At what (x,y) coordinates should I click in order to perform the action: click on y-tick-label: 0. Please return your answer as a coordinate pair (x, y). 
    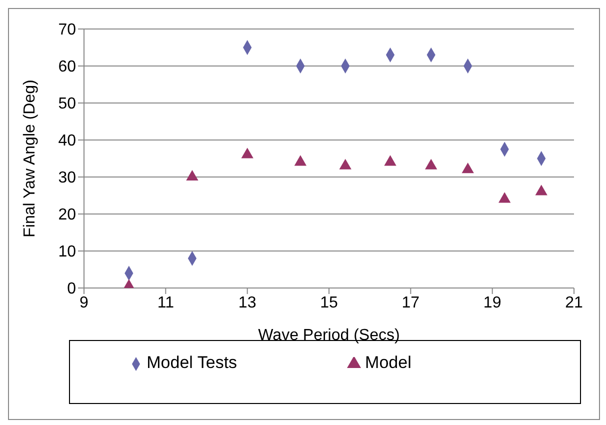
    Looking at the image, I should click on (71, 289).